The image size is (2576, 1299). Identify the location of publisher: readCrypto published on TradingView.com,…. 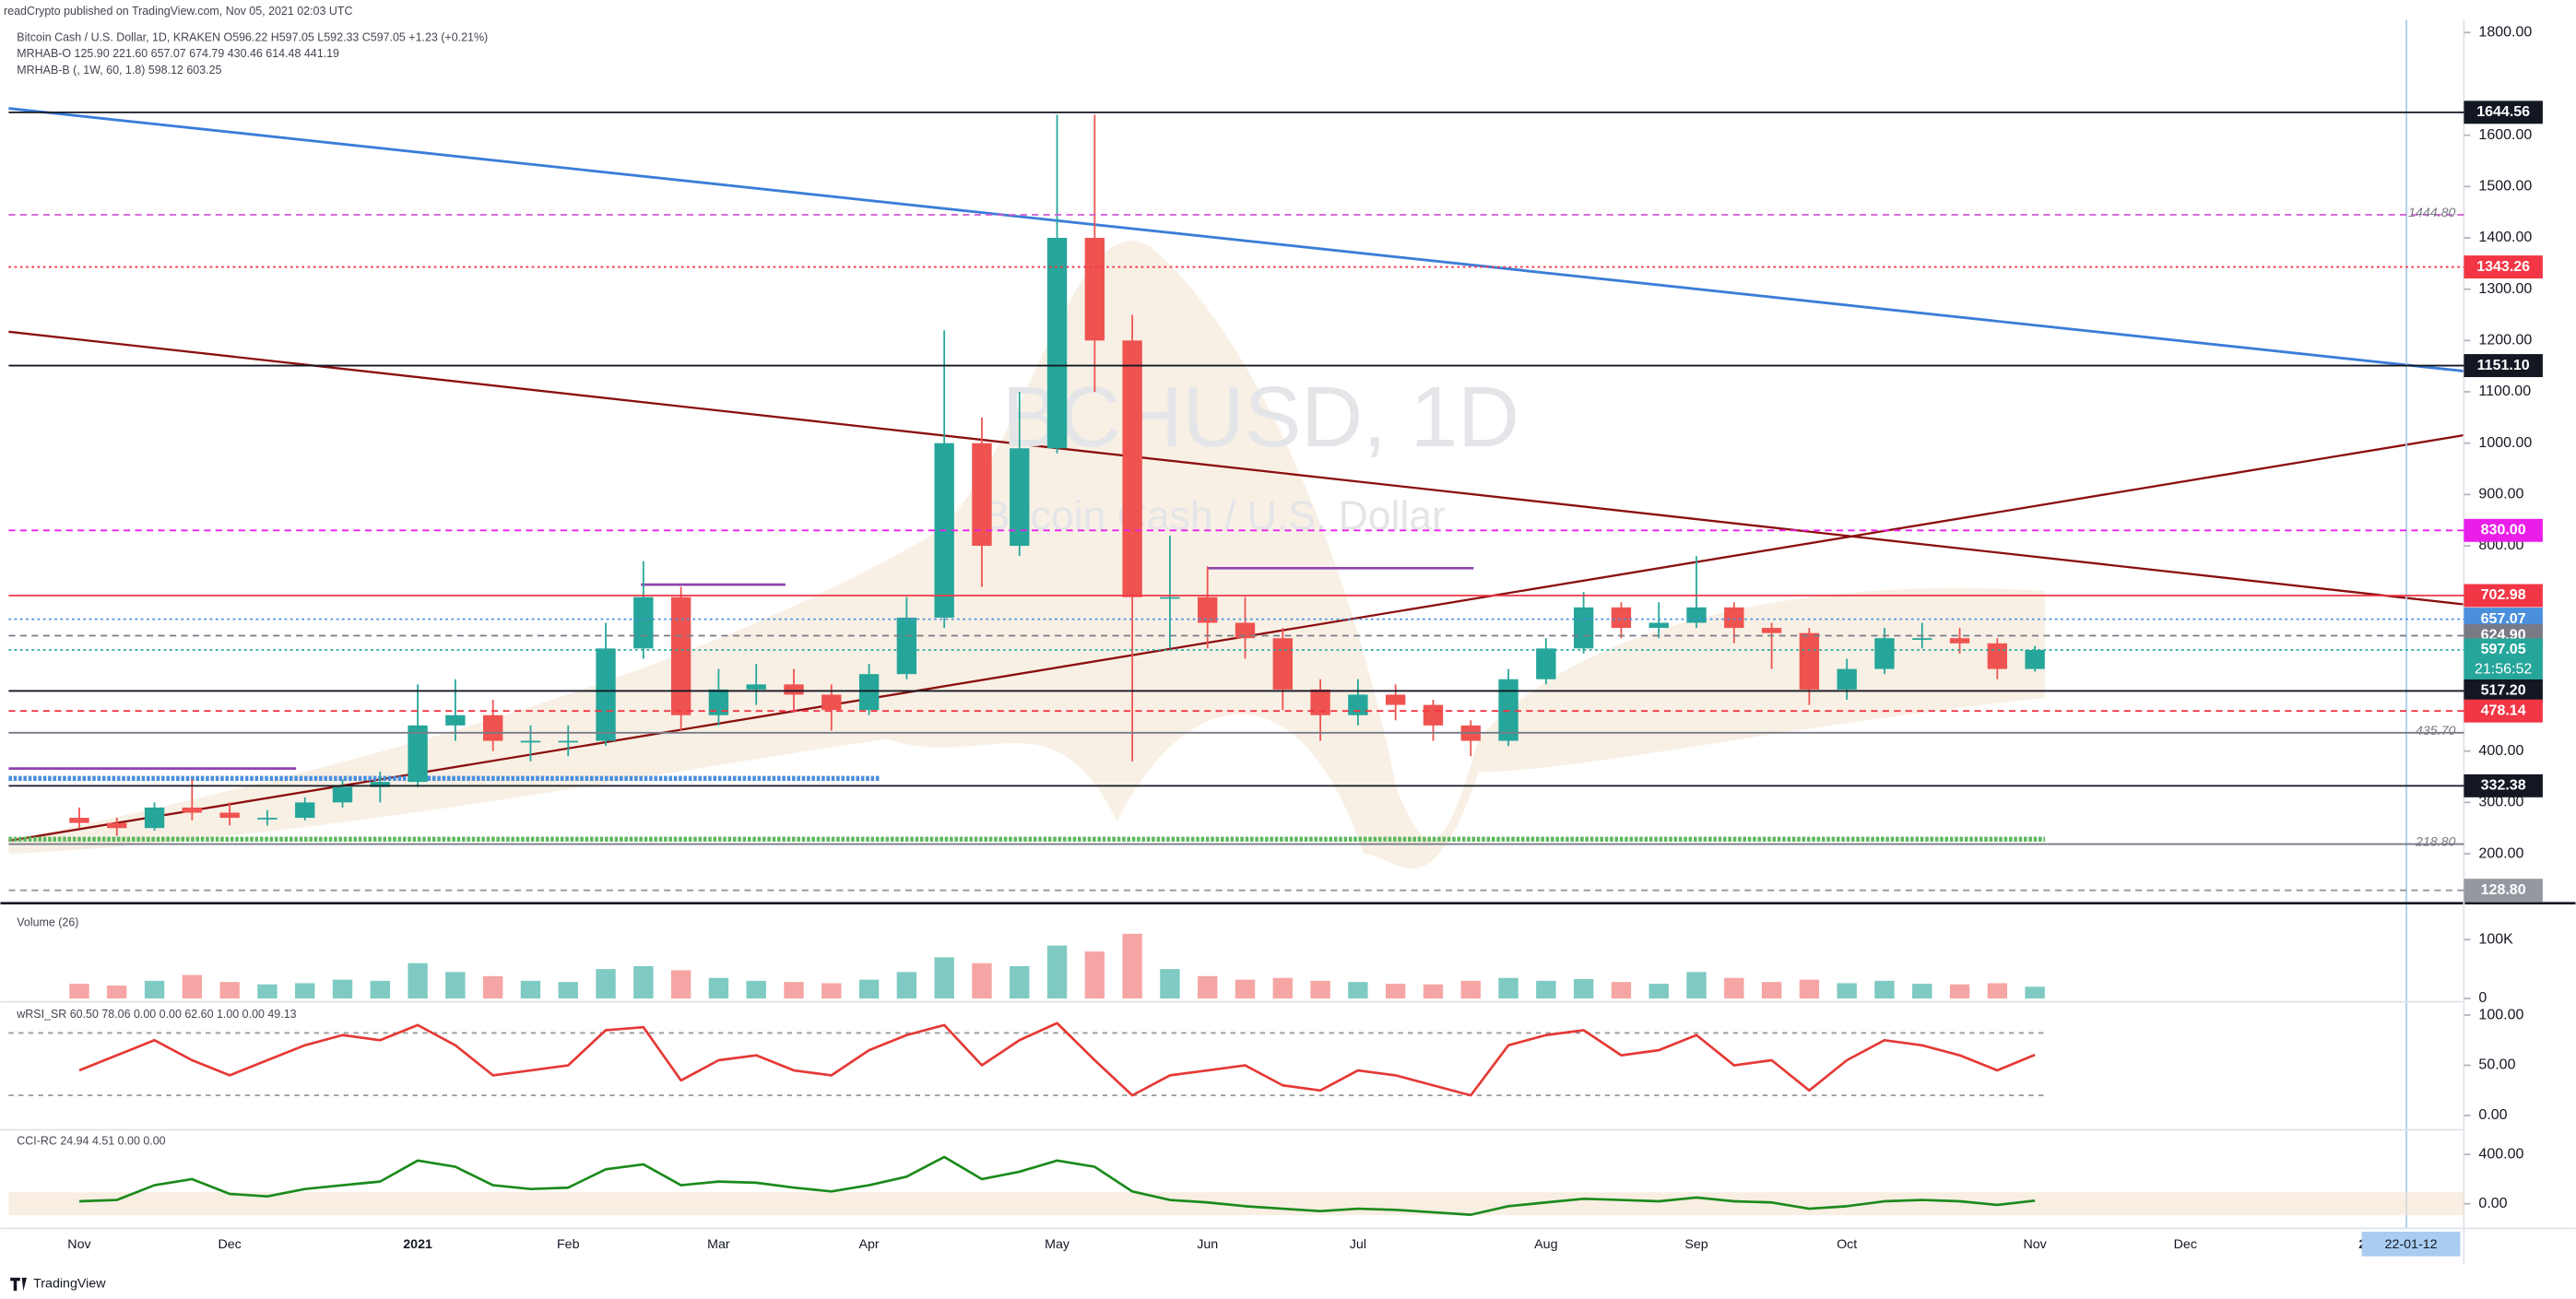
(178, 12).